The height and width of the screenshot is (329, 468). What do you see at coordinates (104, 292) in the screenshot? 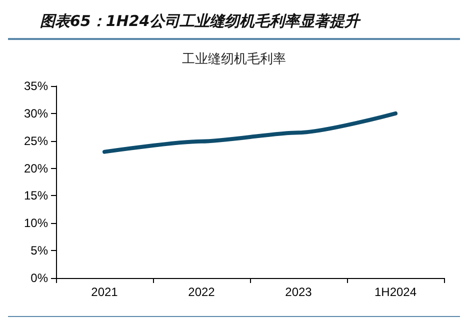
I see `x-tick-label: 2021` at bounding box center [104, 292].